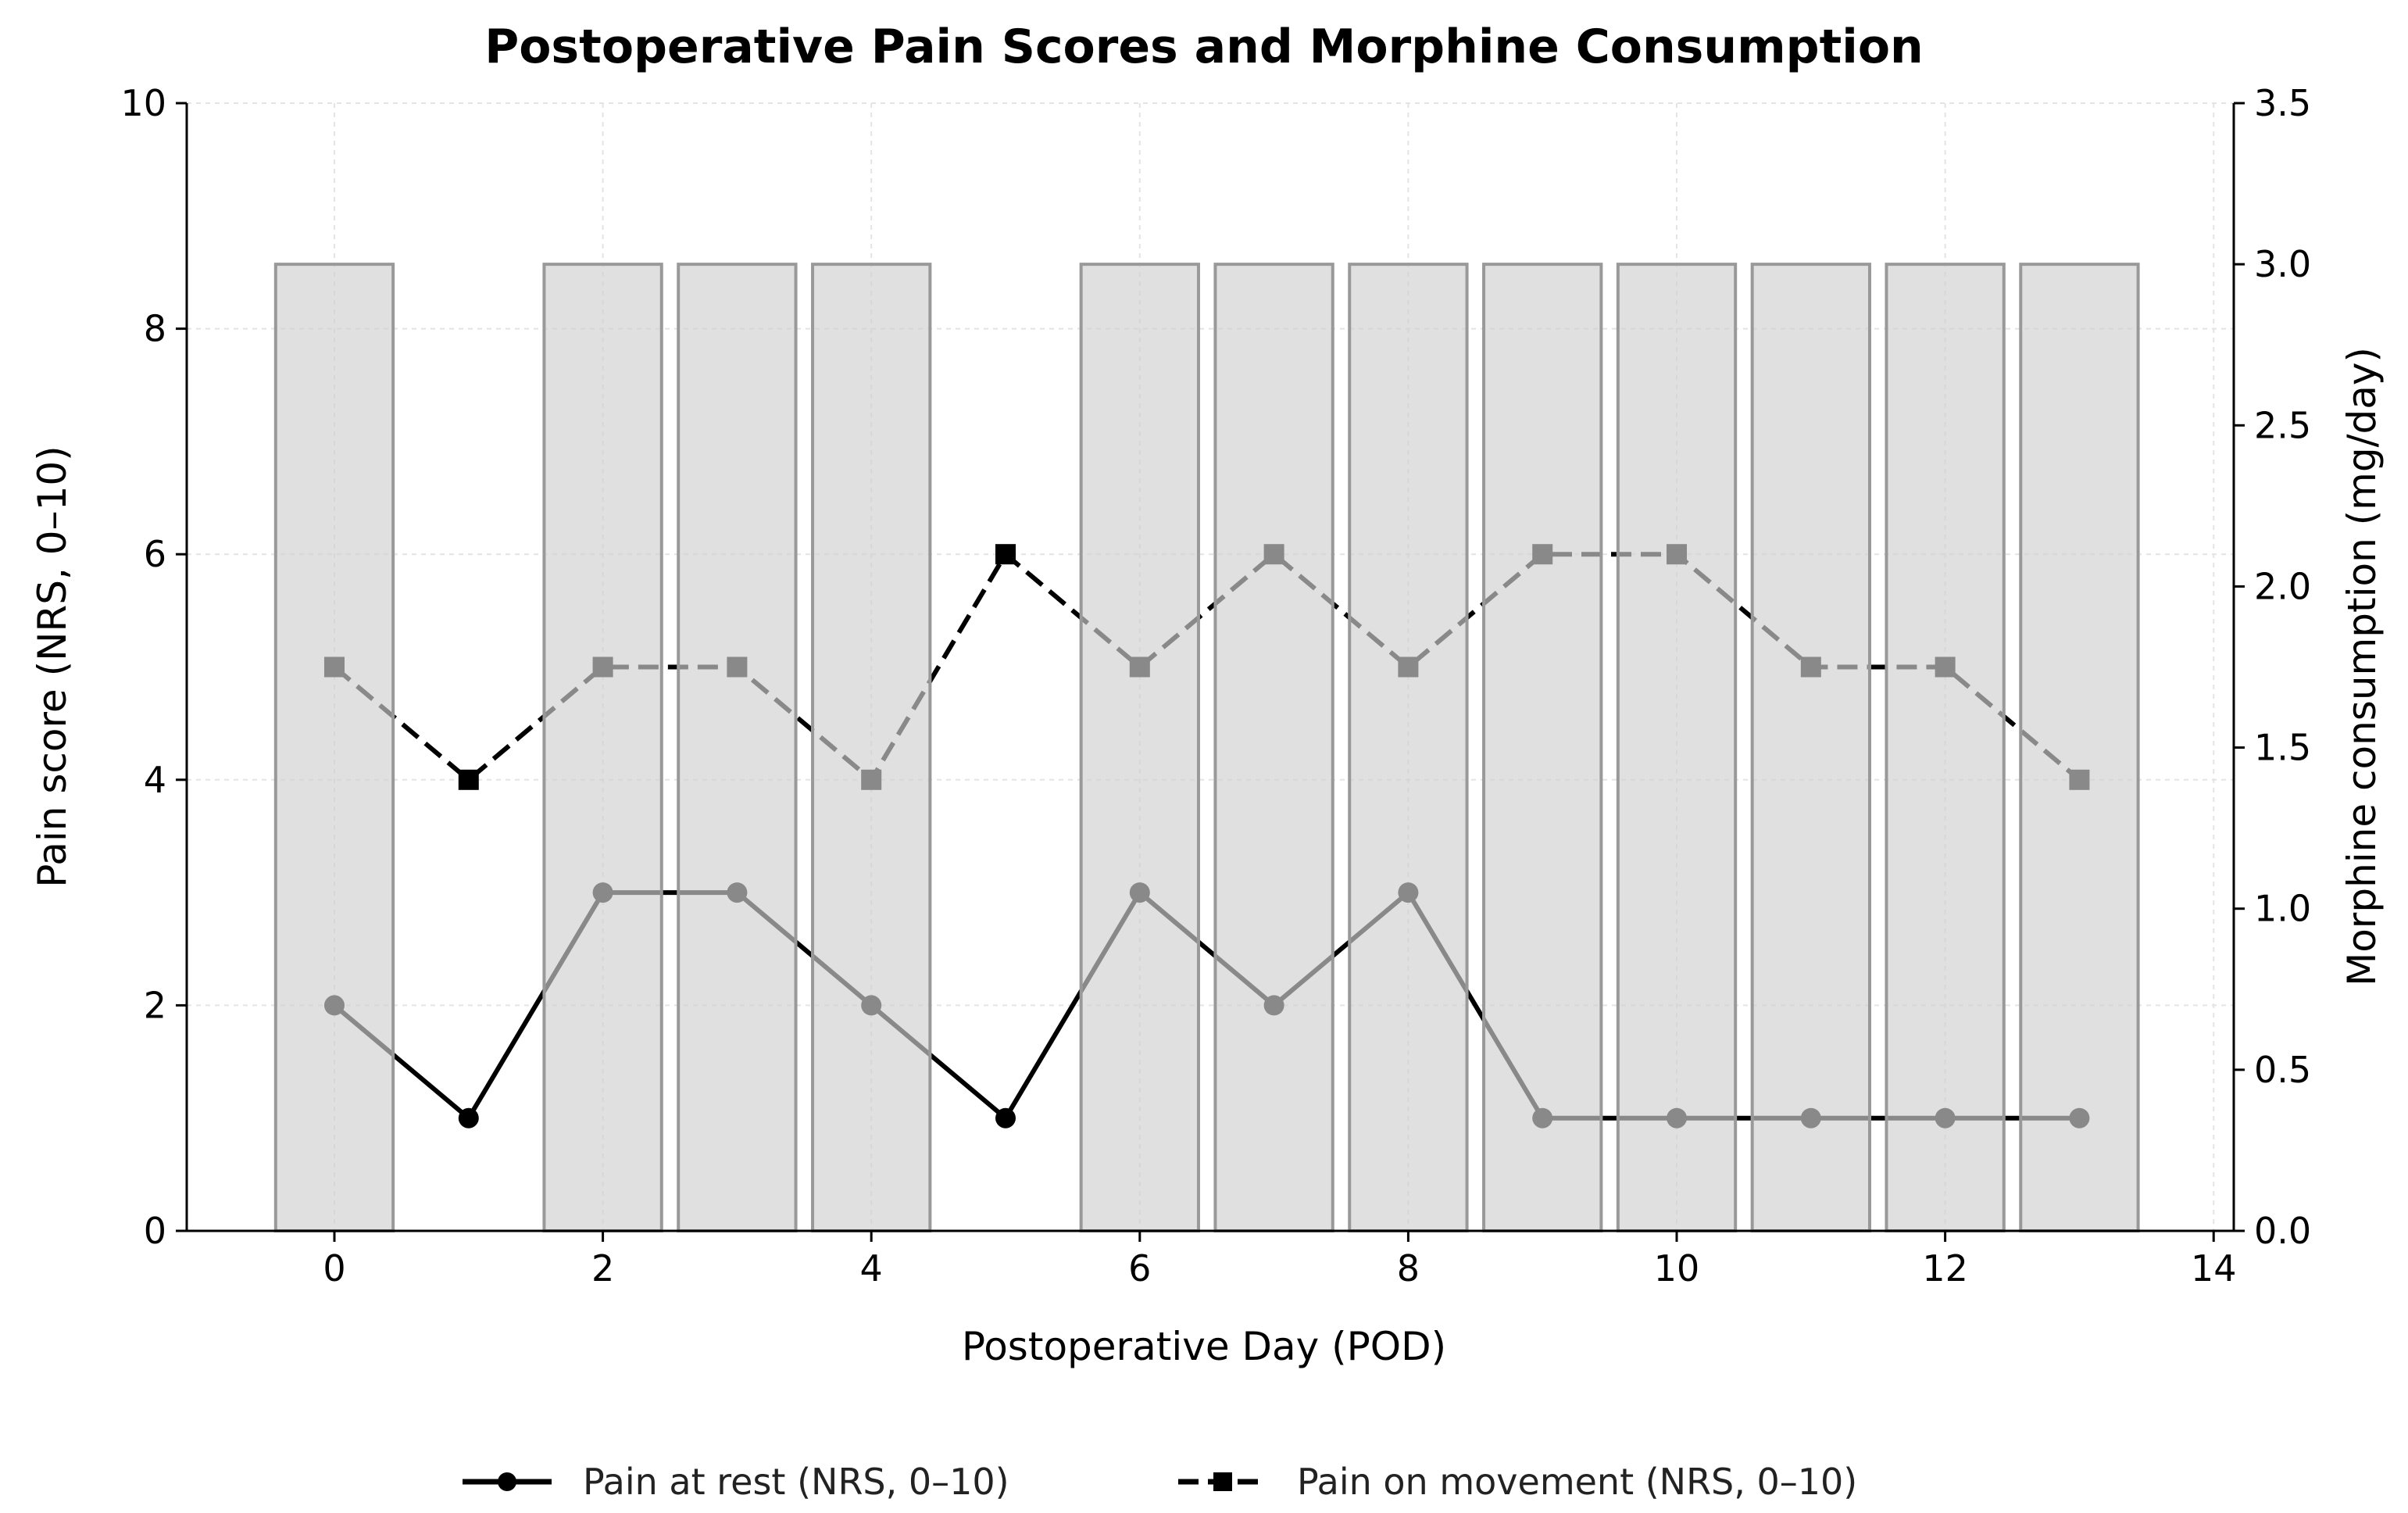  Describe the element at coordinates (1204, 1346) in the screenshot. I see `x-axis-label: Postoperative Day (POD)` at that location.